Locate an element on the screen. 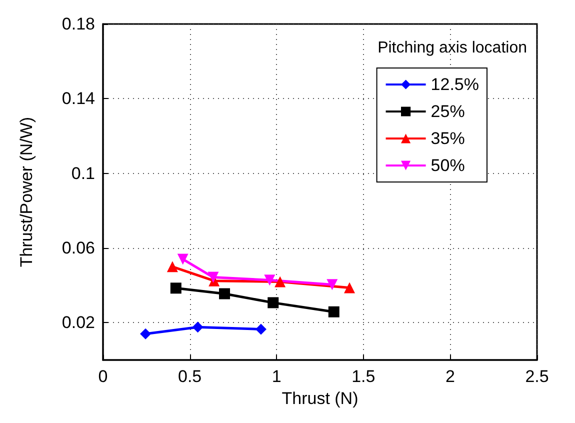 This screenshot has width=575, height=423. legend-label: 12.5% is located at coordinates (454, 84).